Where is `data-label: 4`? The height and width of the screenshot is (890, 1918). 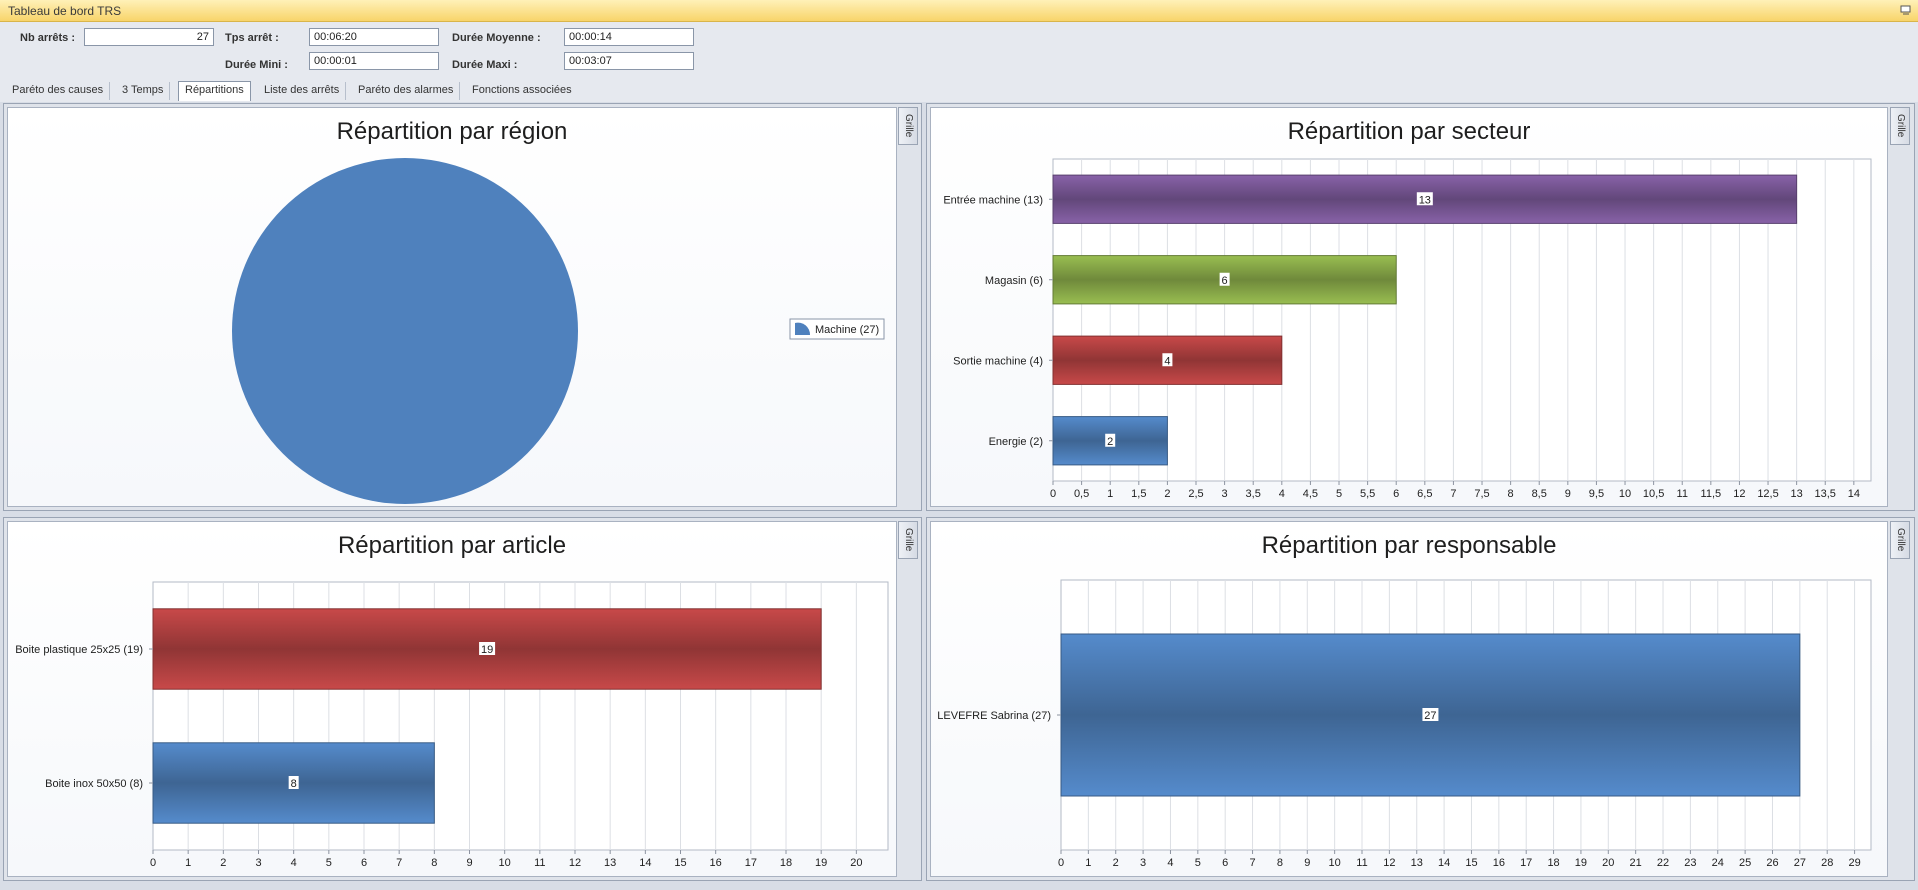 data-label: 4 is located at coordinates (1167, 361).